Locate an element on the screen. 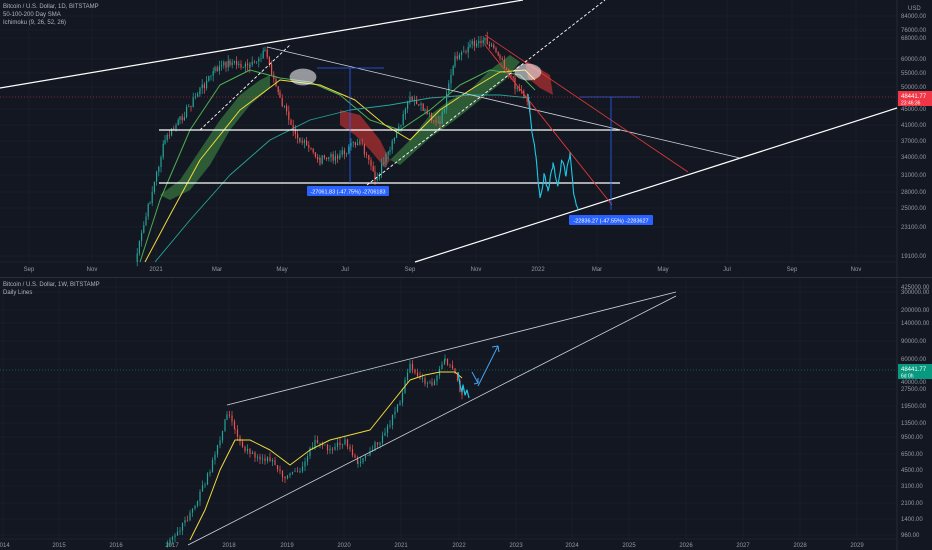 The height and width of the screenshot is (550, 932). top-time-tick-label: Nov is located at coordinates (476, 270).